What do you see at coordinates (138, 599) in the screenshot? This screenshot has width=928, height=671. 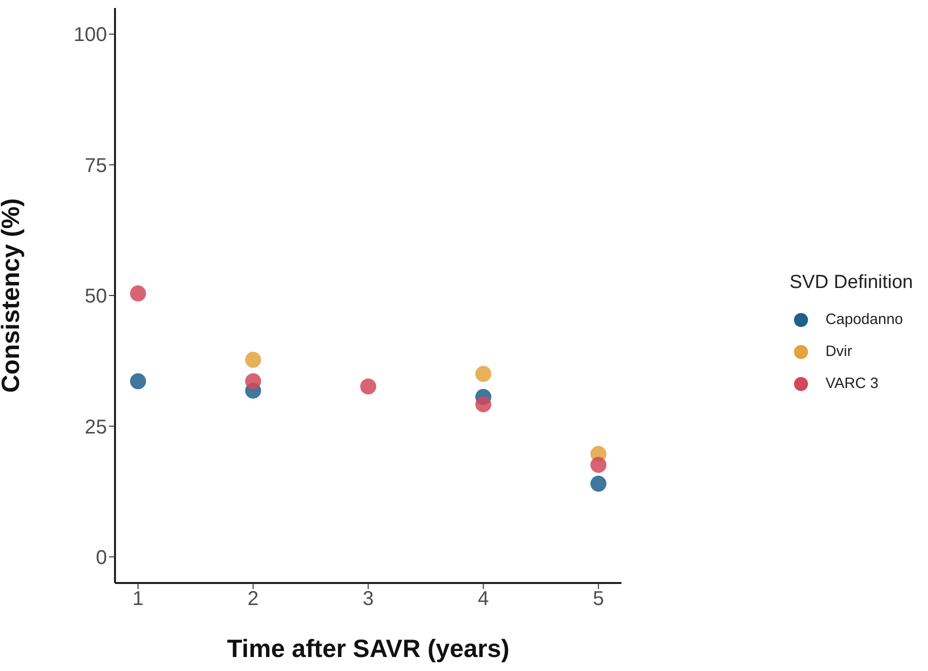 I see `x-tick-label: 1` at bounding box center [138, 599].